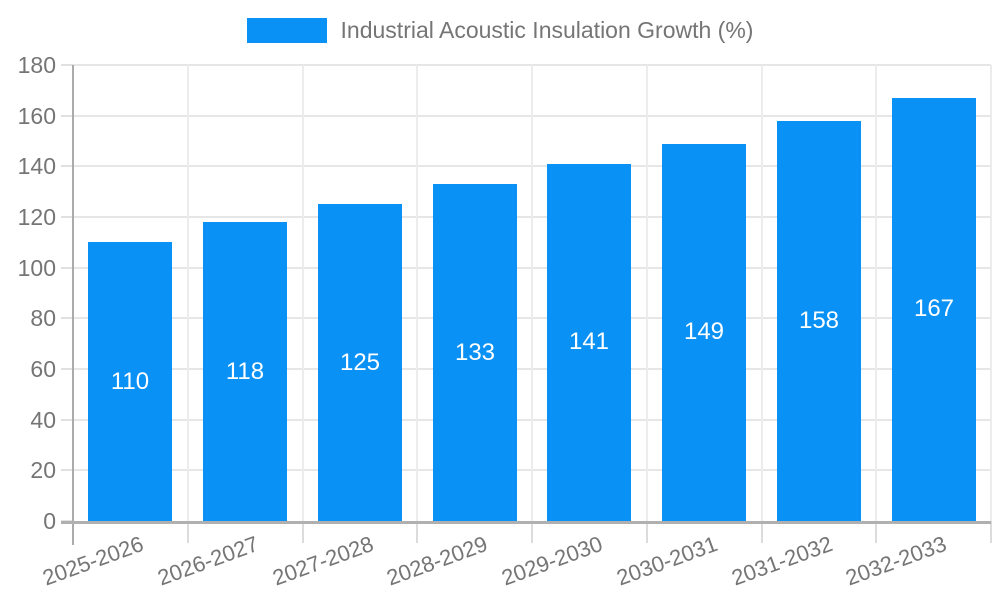  What do you see at coordinates (93, 561) in the screenshot?
I see `x-axis-label: 2025-2026` at bounding box center [93, 561].